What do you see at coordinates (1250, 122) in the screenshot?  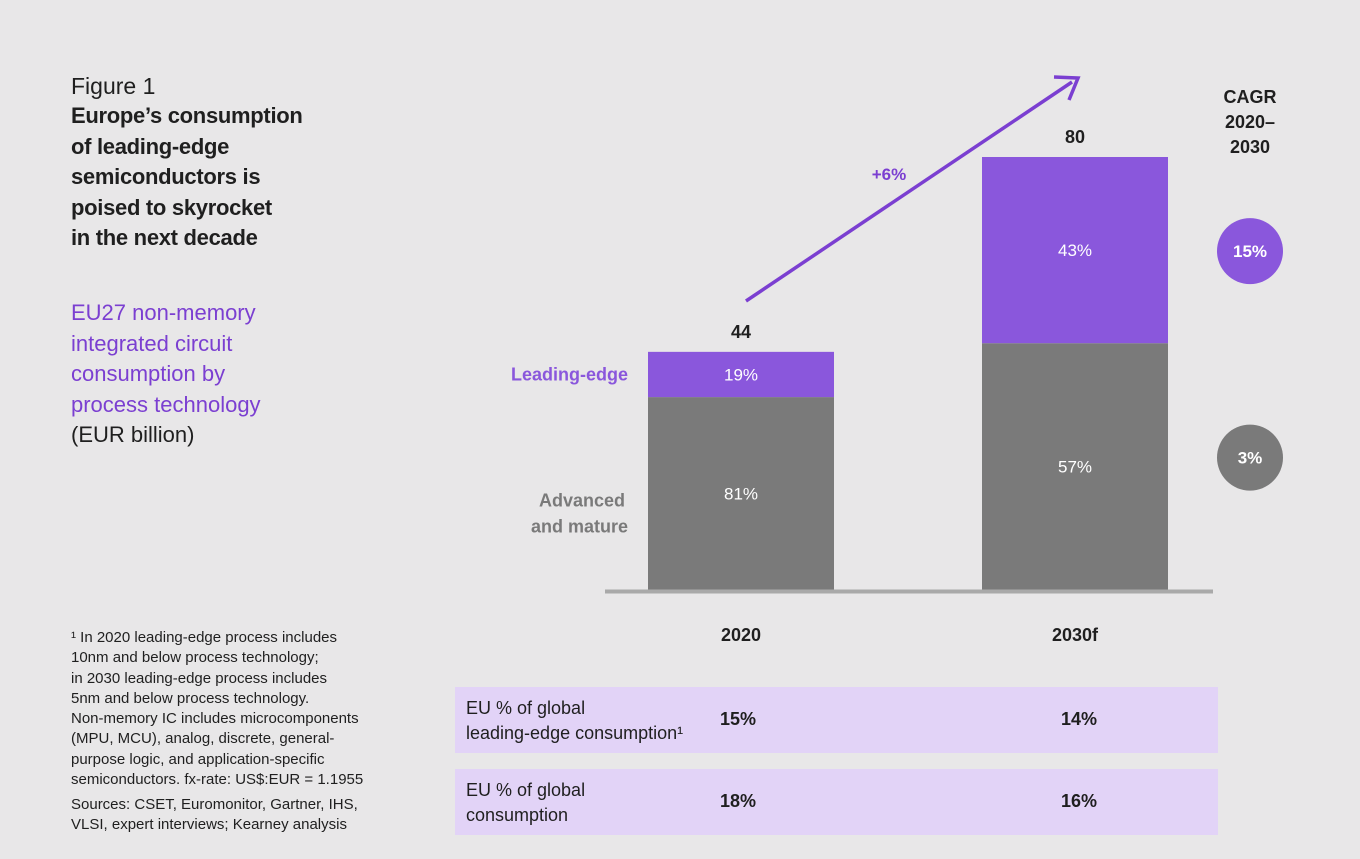 I see `cagr-title: 2020–` at bounding box center [1250, 122].